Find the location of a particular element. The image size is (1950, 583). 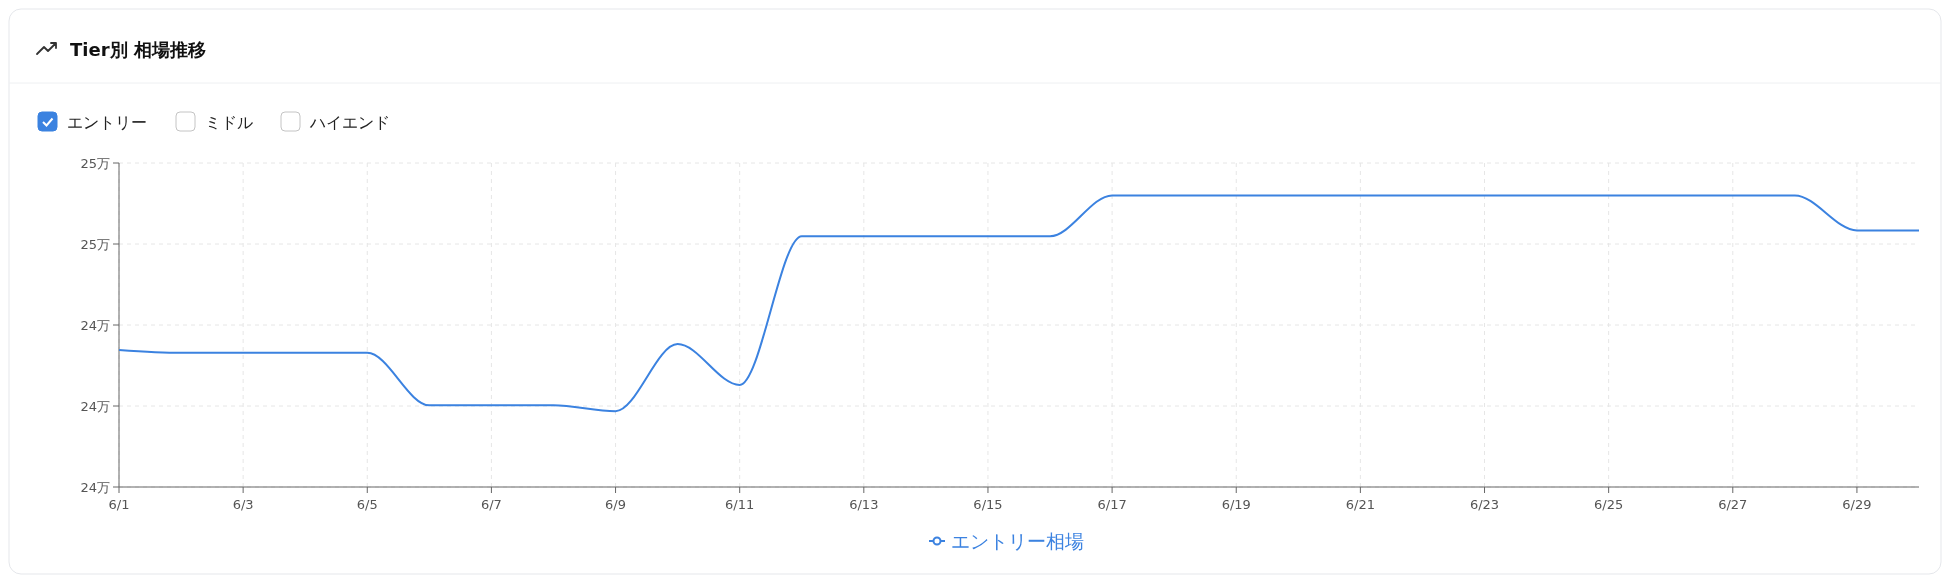

x-tick-label: 6/9 is located at coordinates (616, 504).